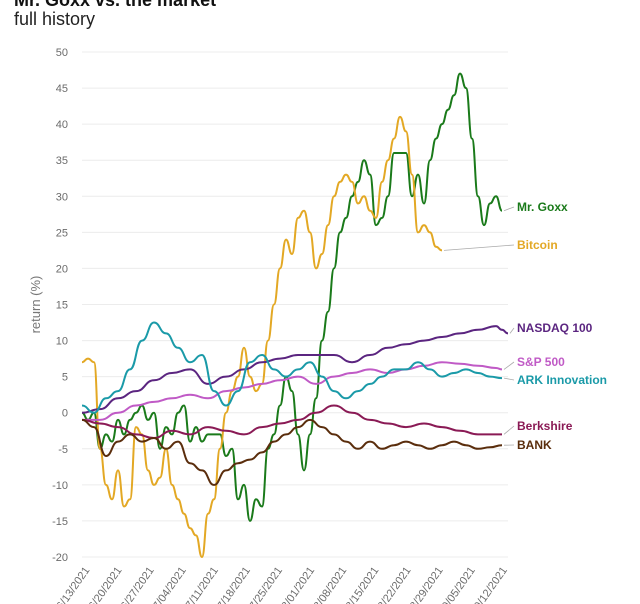 This screenshot has width=640, height=604. What do you see at coordinates (62, 233) in the screenshot?
I see `y-tick-label: 25` at bounding box center [62, 233].